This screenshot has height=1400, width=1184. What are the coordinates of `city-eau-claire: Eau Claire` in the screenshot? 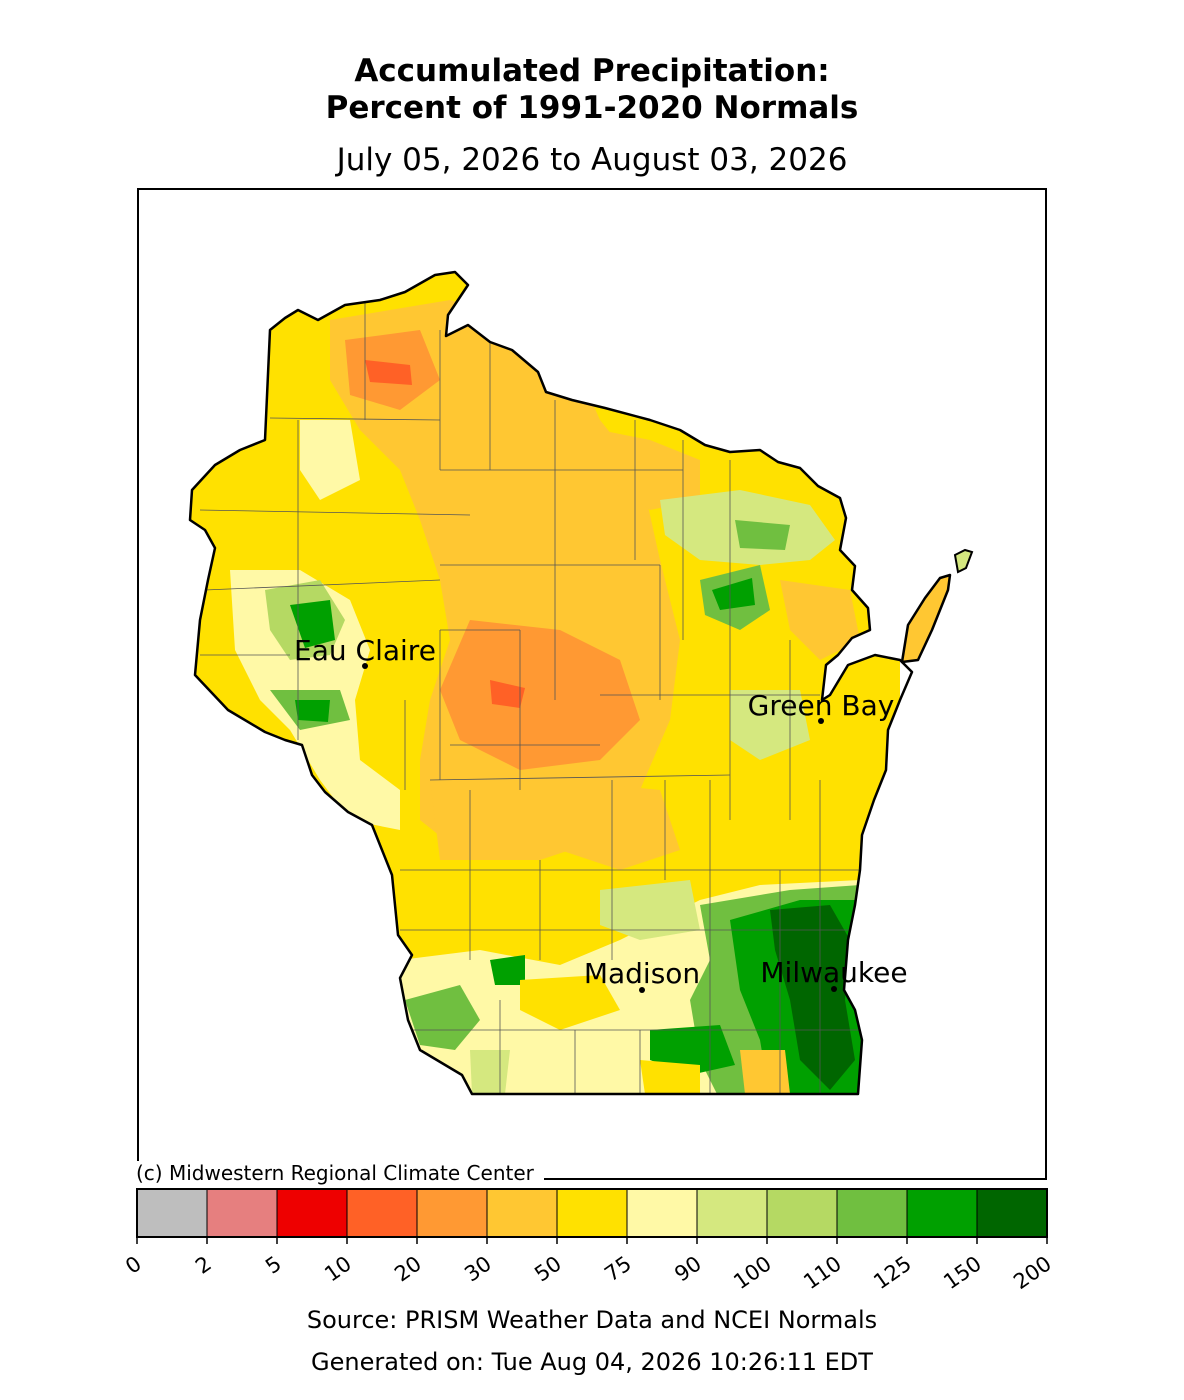 It's located at (365, 651).